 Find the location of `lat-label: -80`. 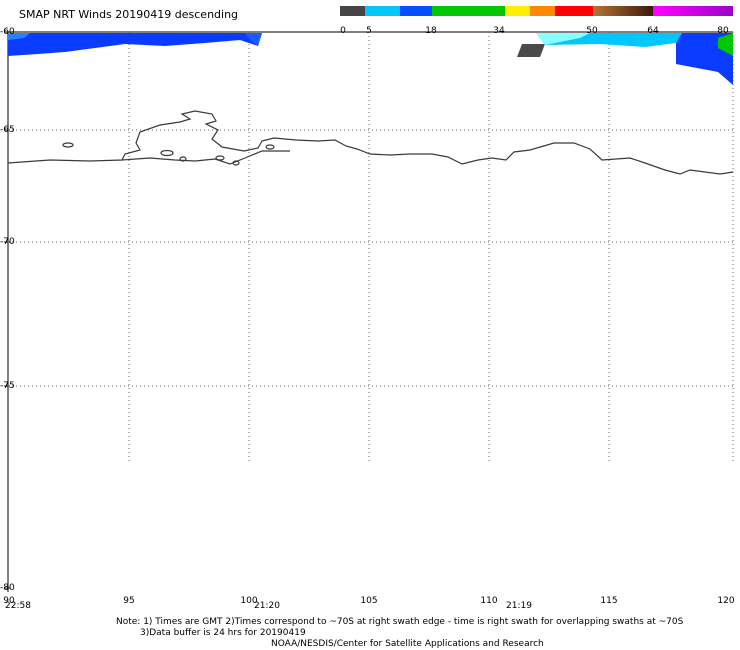

lat-label: -80 is located at coordinates (7, 588).